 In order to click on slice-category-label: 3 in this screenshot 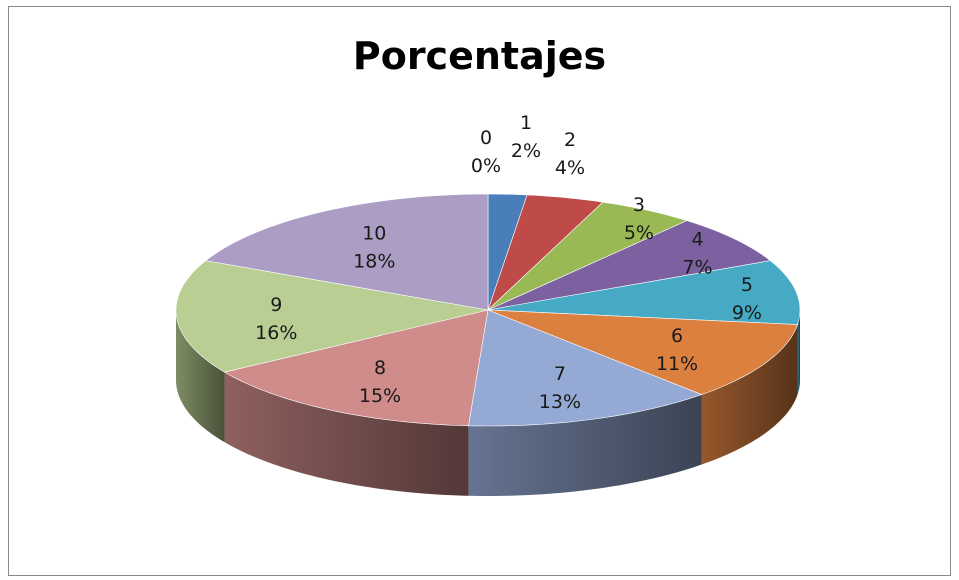, I will do `click(639, 205)`.